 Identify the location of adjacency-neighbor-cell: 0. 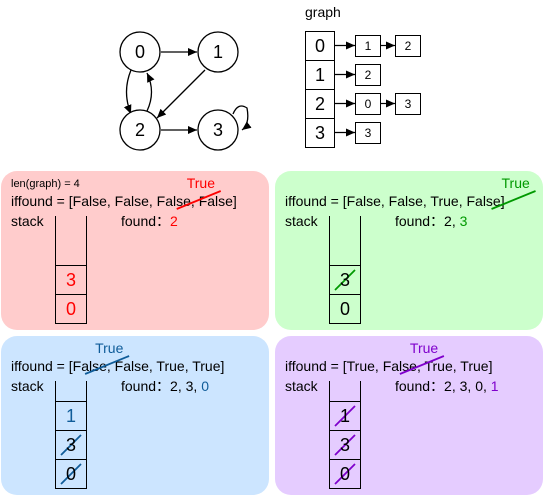
(368, 103).